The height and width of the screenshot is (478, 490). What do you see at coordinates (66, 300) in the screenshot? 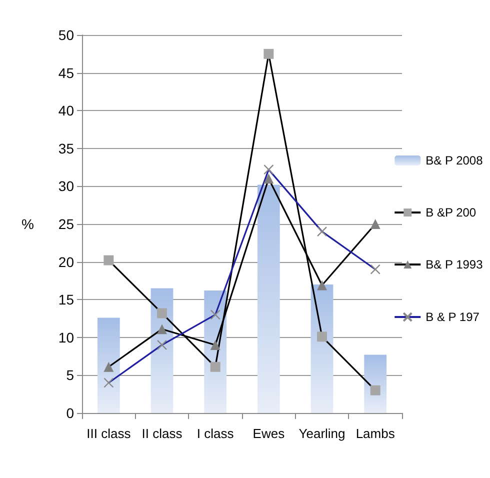
I see `y-tick-label: 15` at bounding box center [66, 300].